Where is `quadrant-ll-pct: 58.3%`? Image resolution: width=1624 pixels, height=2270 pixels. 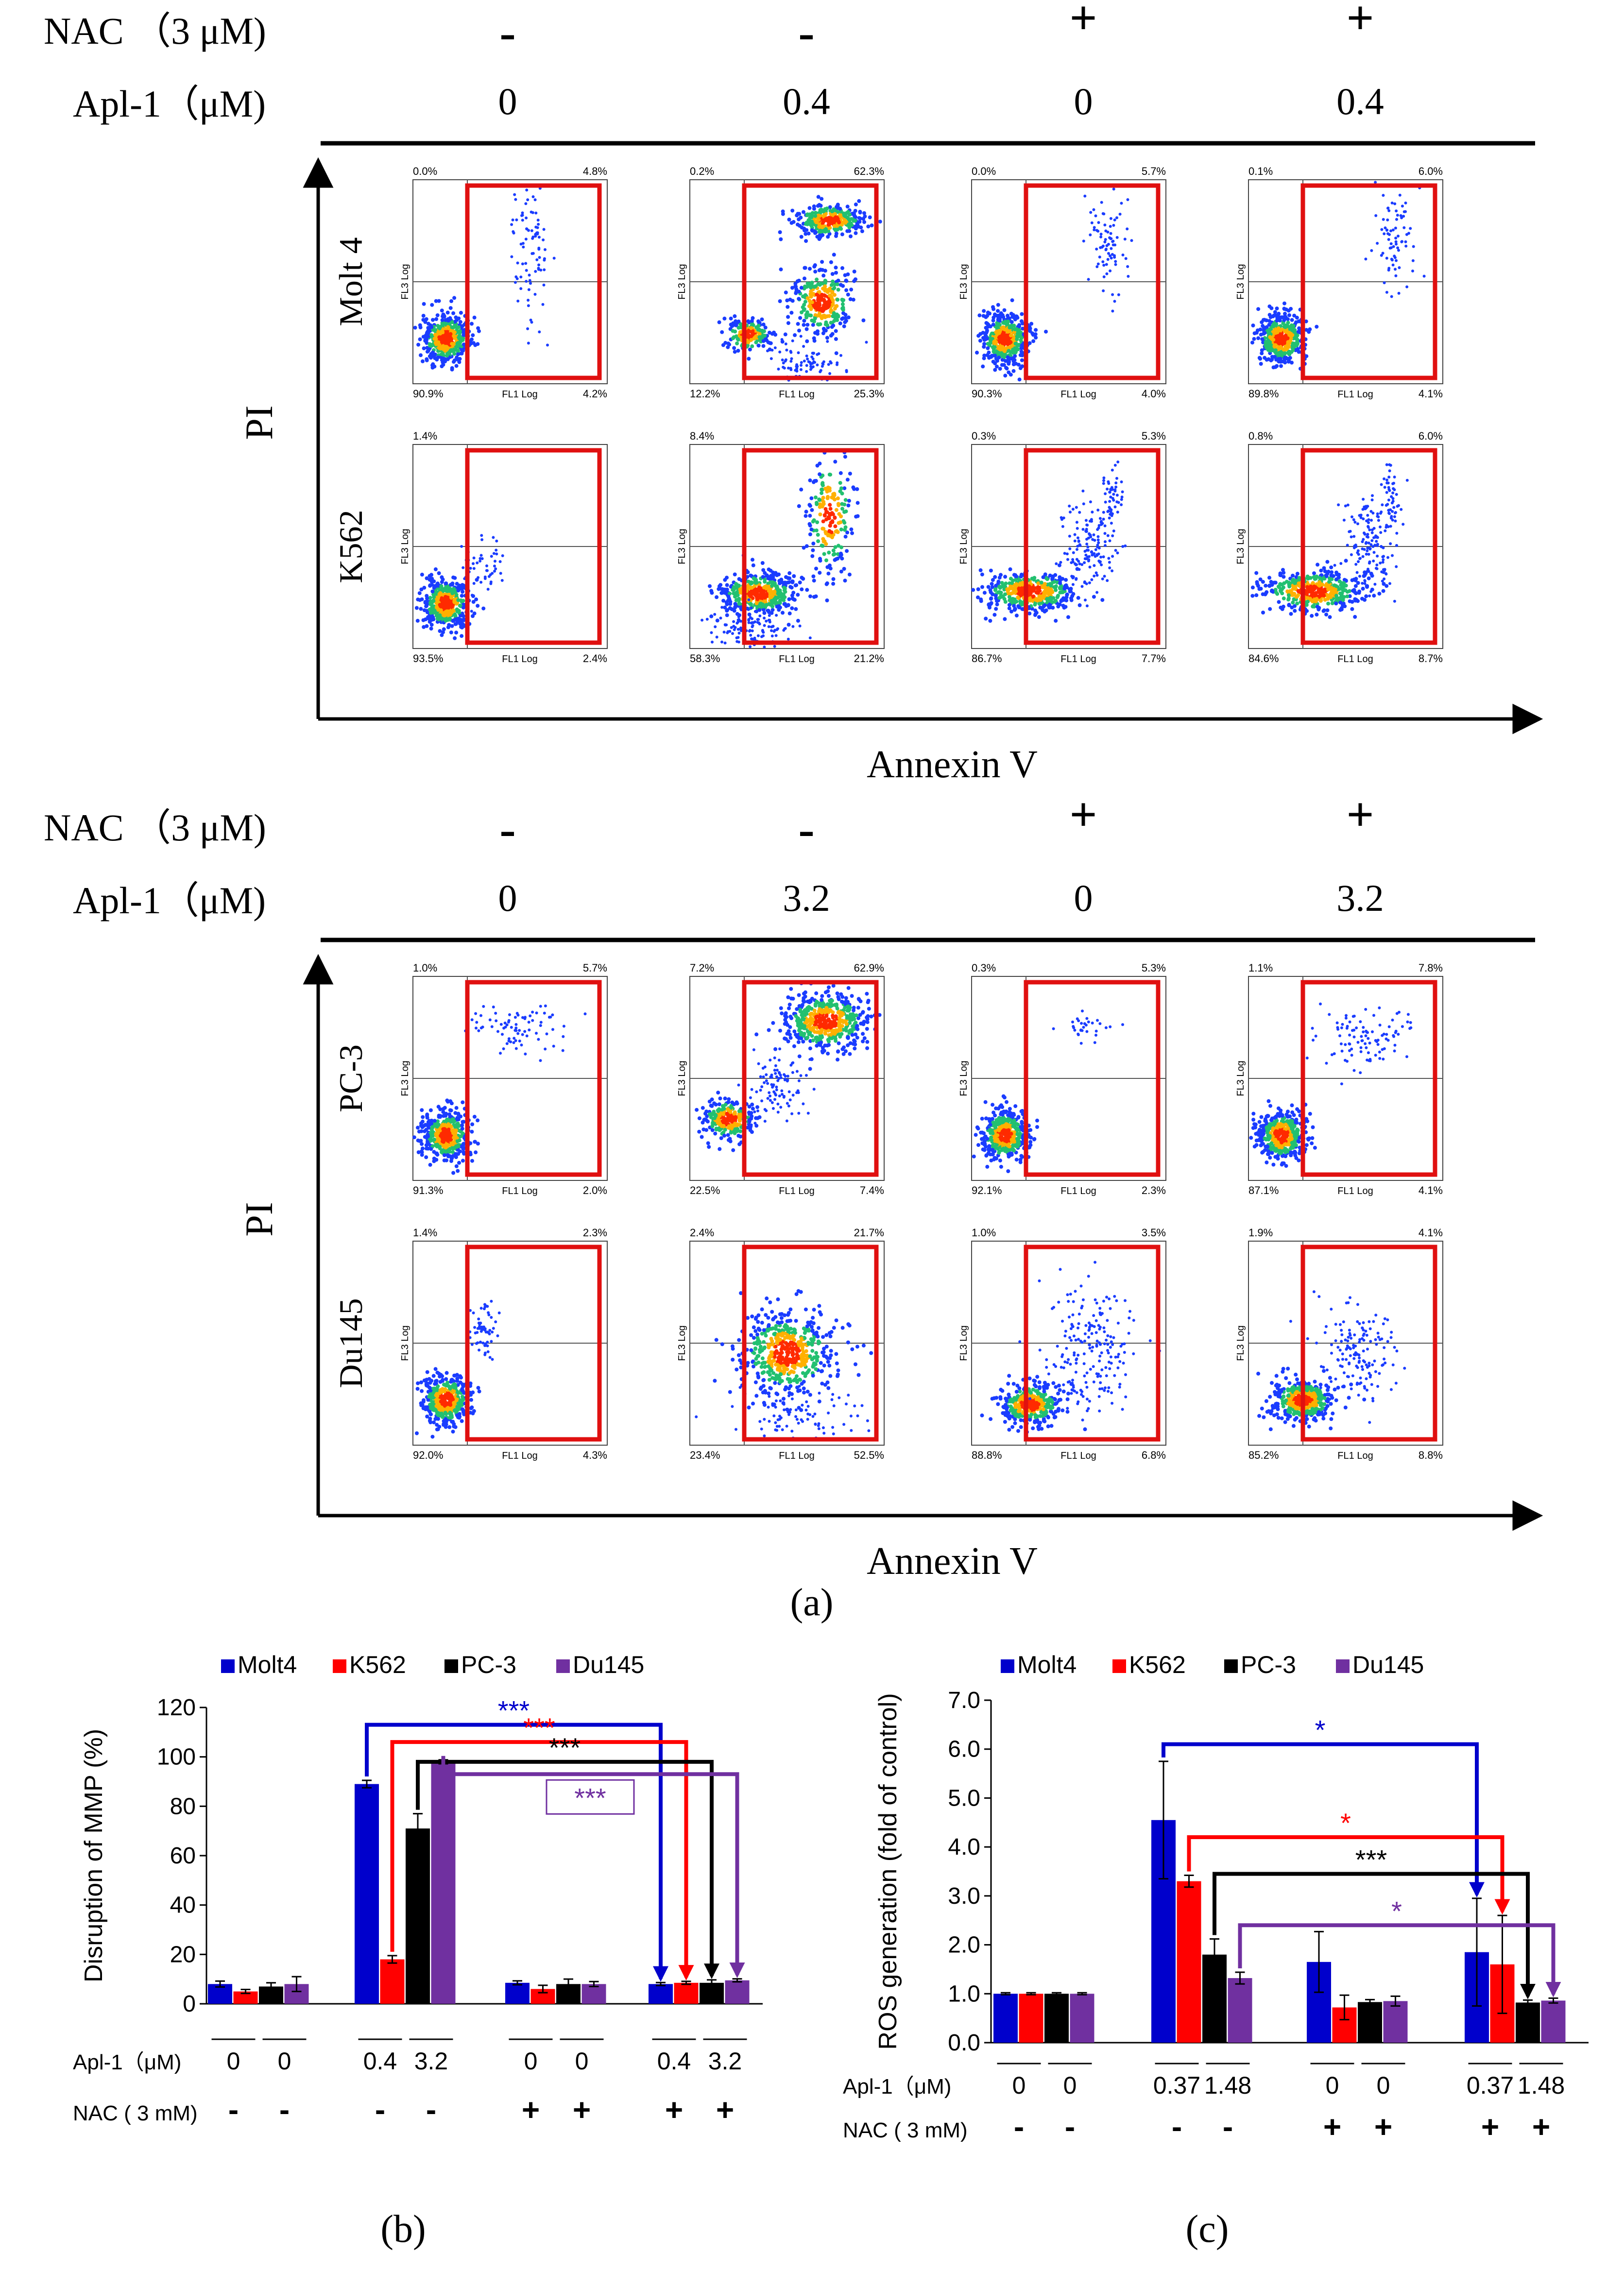 quadrant-ll-pct: 58.3% is located at coordinates (705, 658).